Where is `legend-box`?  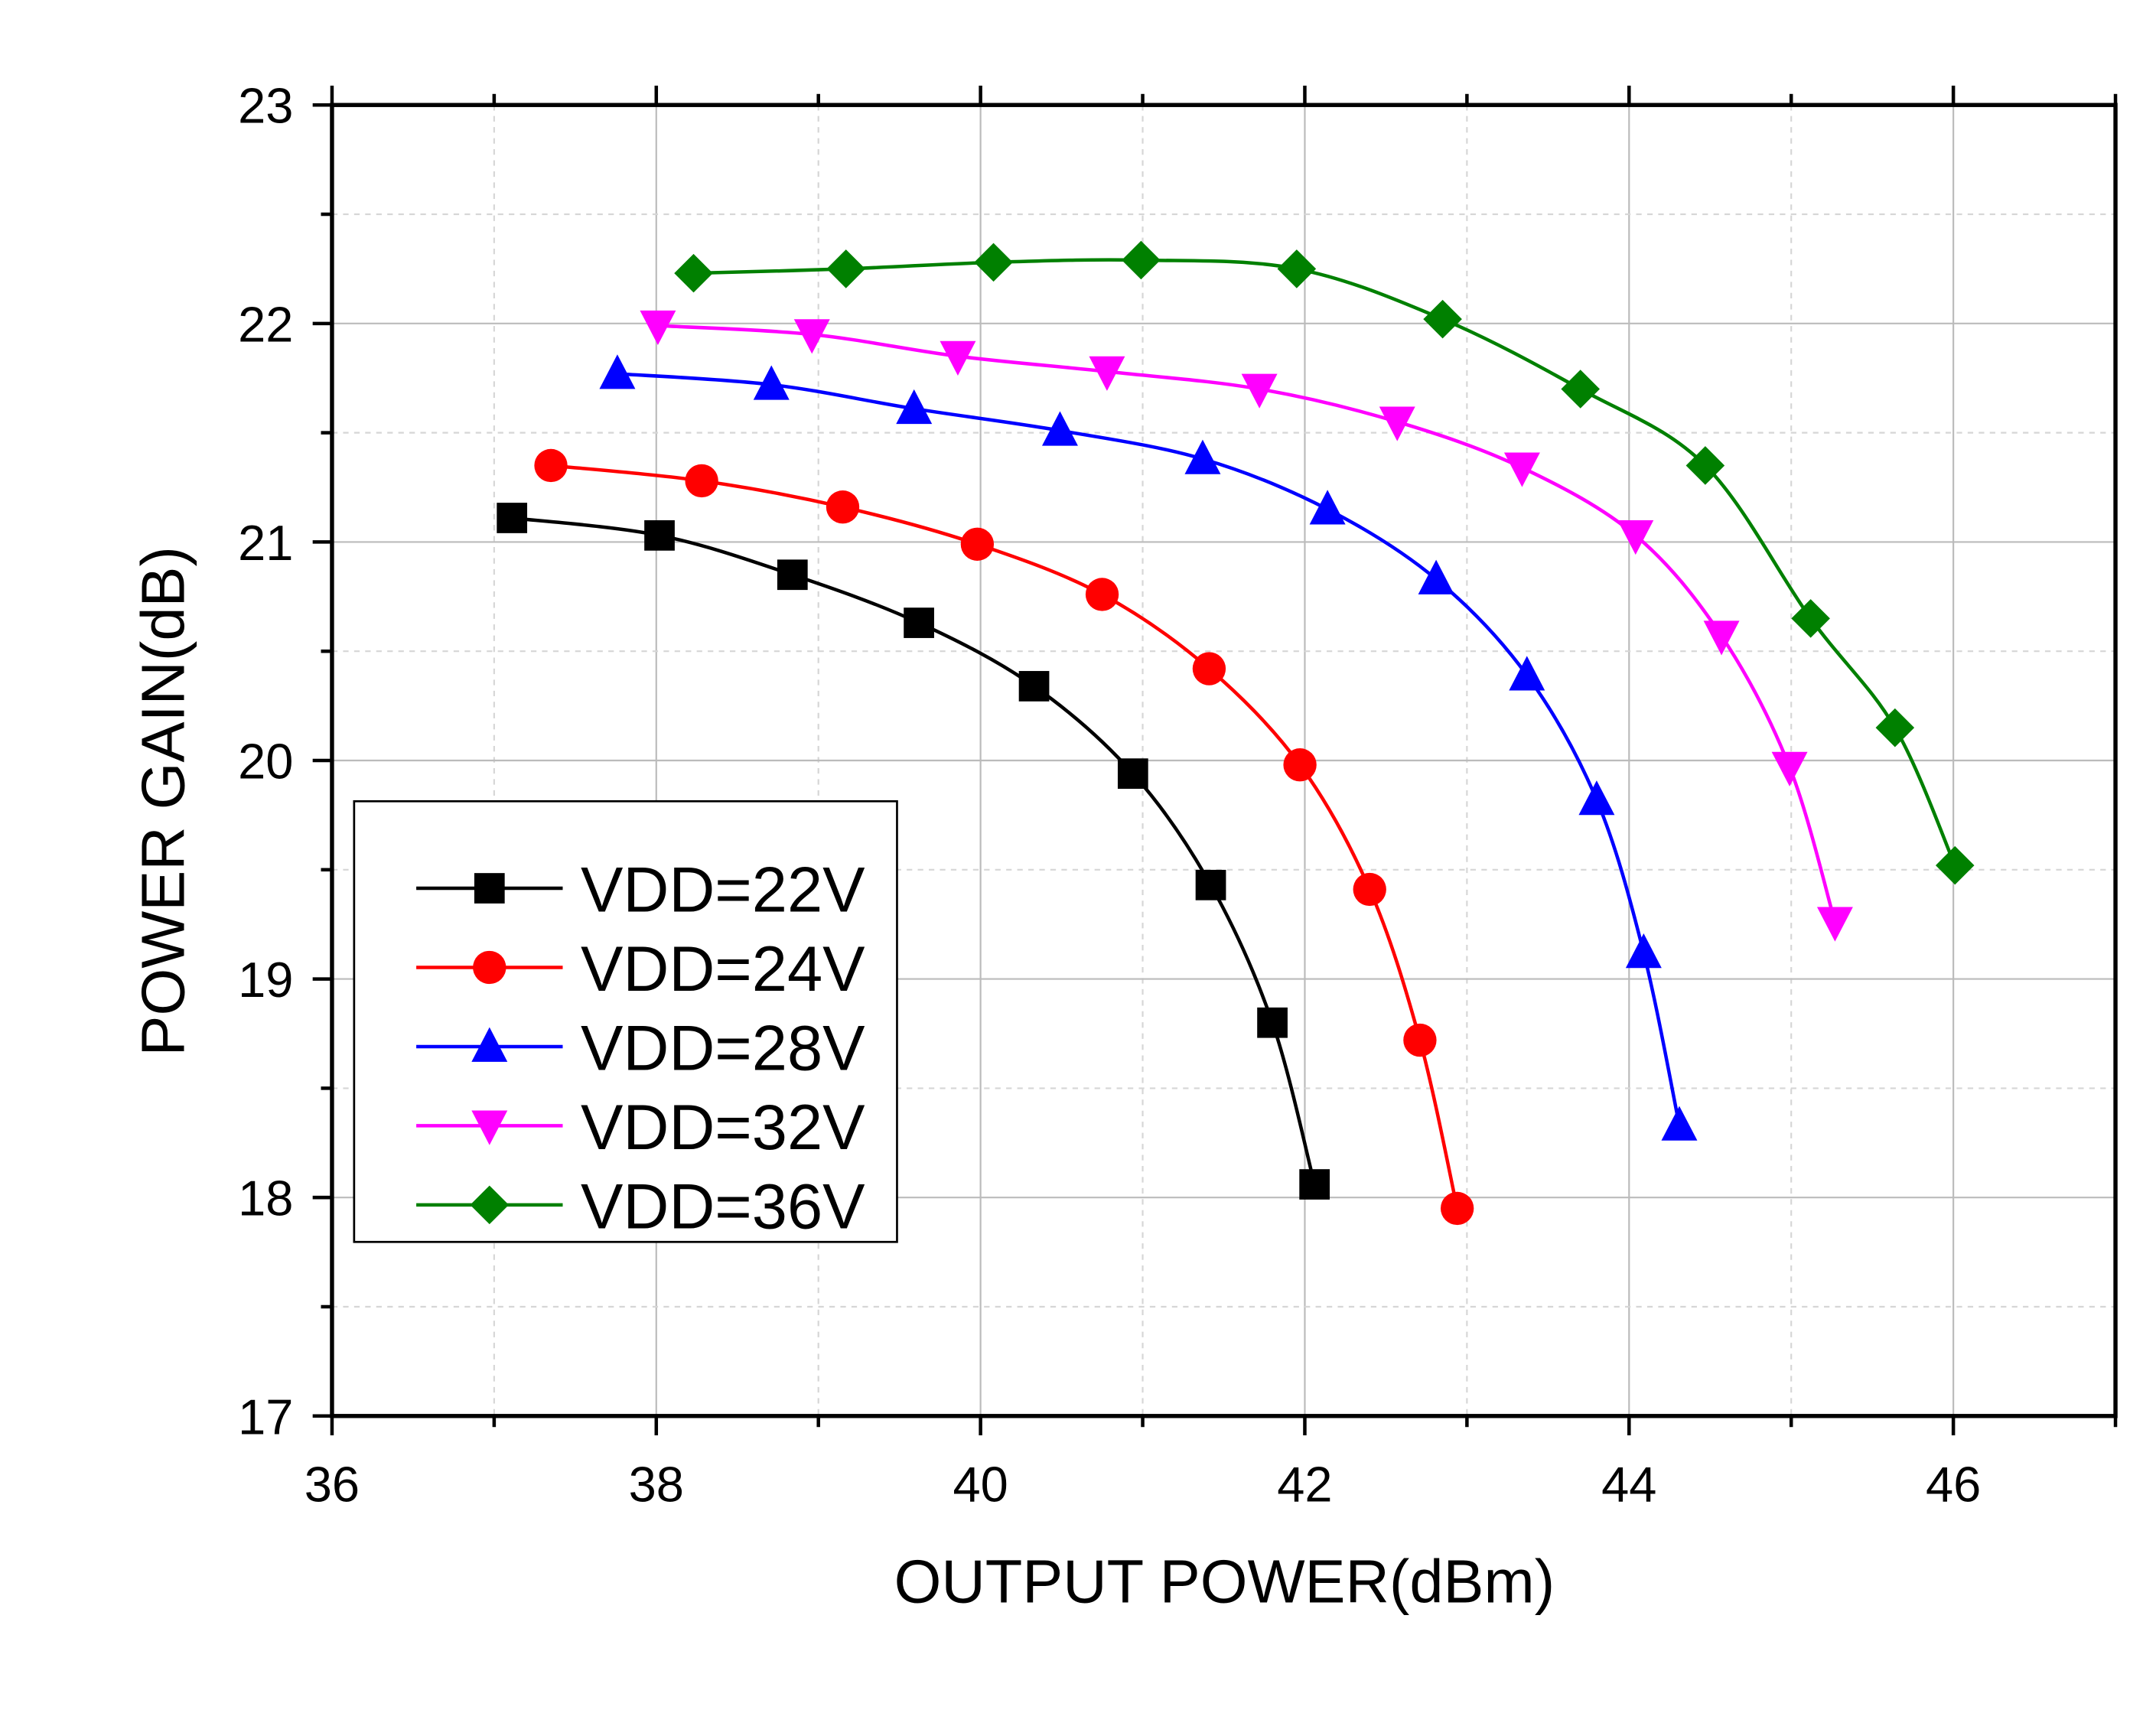 legend-box is located at coordinates (625, 1021).